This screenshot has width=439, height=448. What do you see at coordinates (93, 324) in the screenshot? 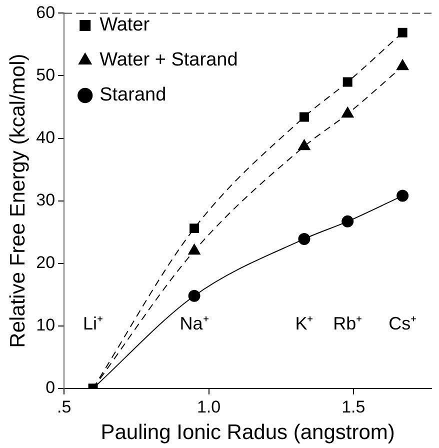
I see `annotation: Li⁺` at bounding box center [93, 324].